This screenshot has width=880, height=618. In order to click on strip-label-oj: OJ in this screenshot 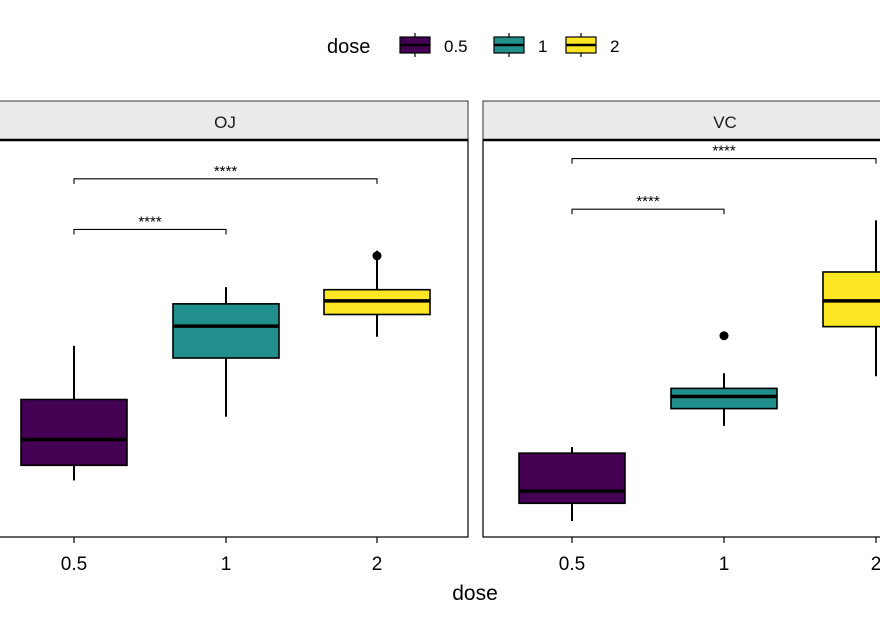, I will do `click(225, 122)`.